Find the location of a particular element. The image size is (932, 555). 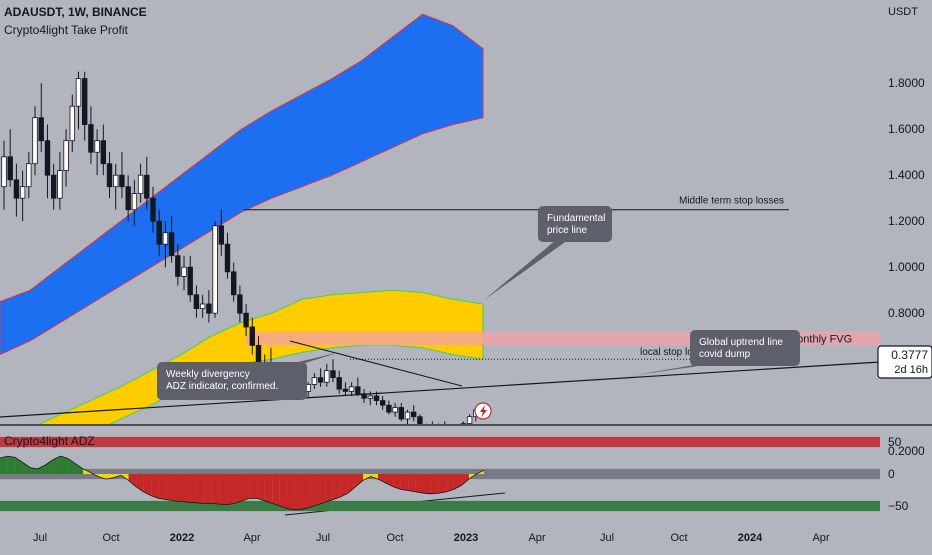

currency-label: USDT is located at coordinates (903, 12).